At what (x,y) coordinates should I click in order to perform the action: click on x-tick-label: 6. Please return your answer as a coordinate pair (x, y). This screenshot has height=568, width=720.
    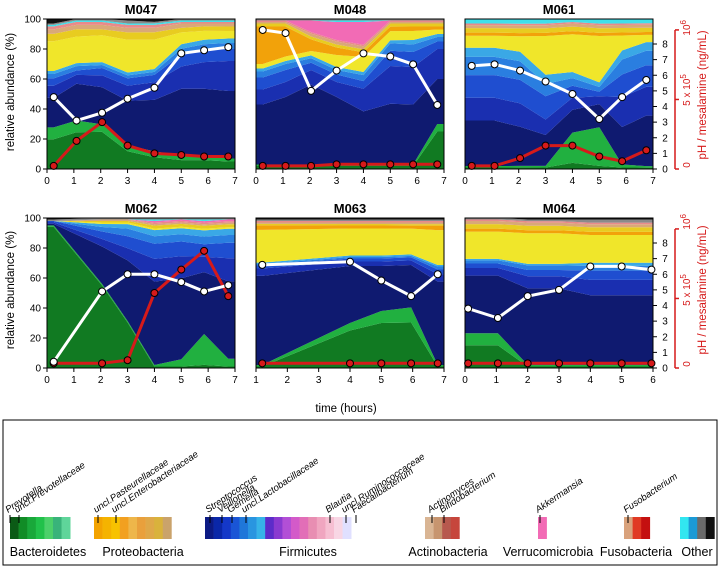
    Looking at the image, I should click on (208, 181).